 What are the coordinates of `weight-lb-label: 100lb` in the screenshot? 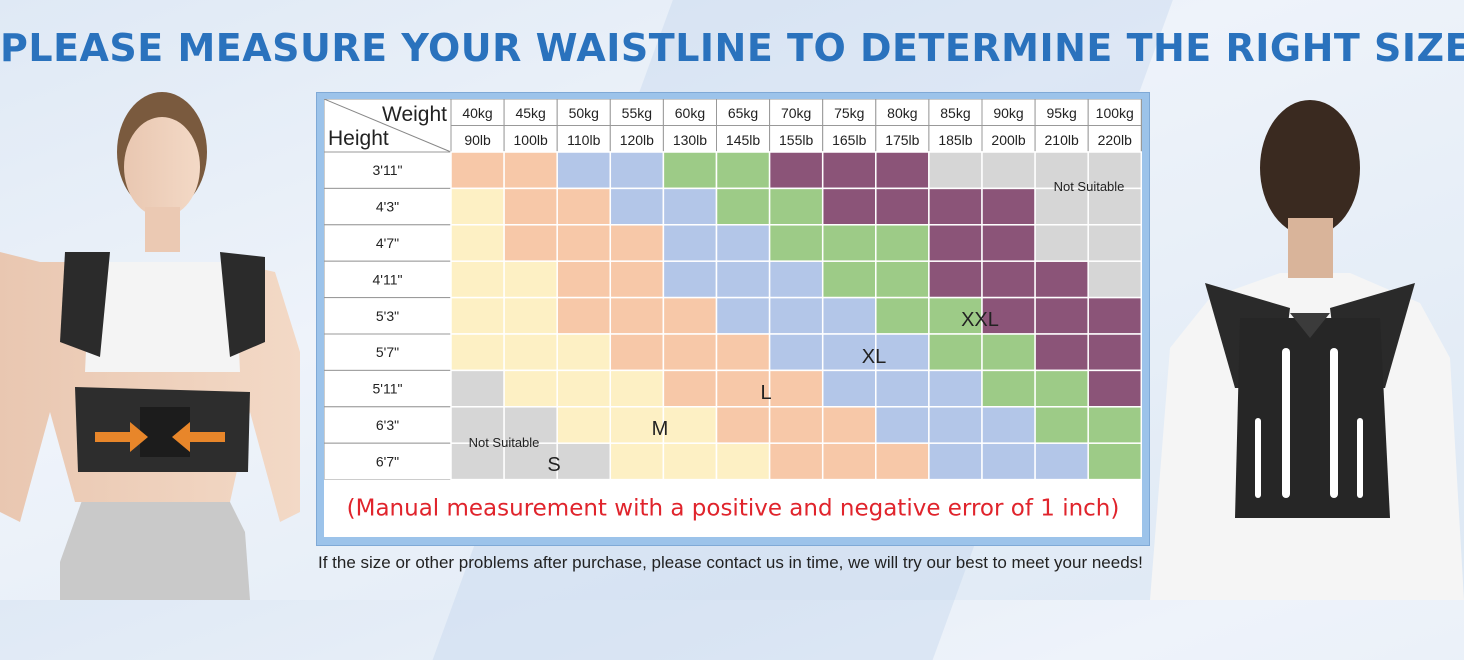 It's located at (531, 140).